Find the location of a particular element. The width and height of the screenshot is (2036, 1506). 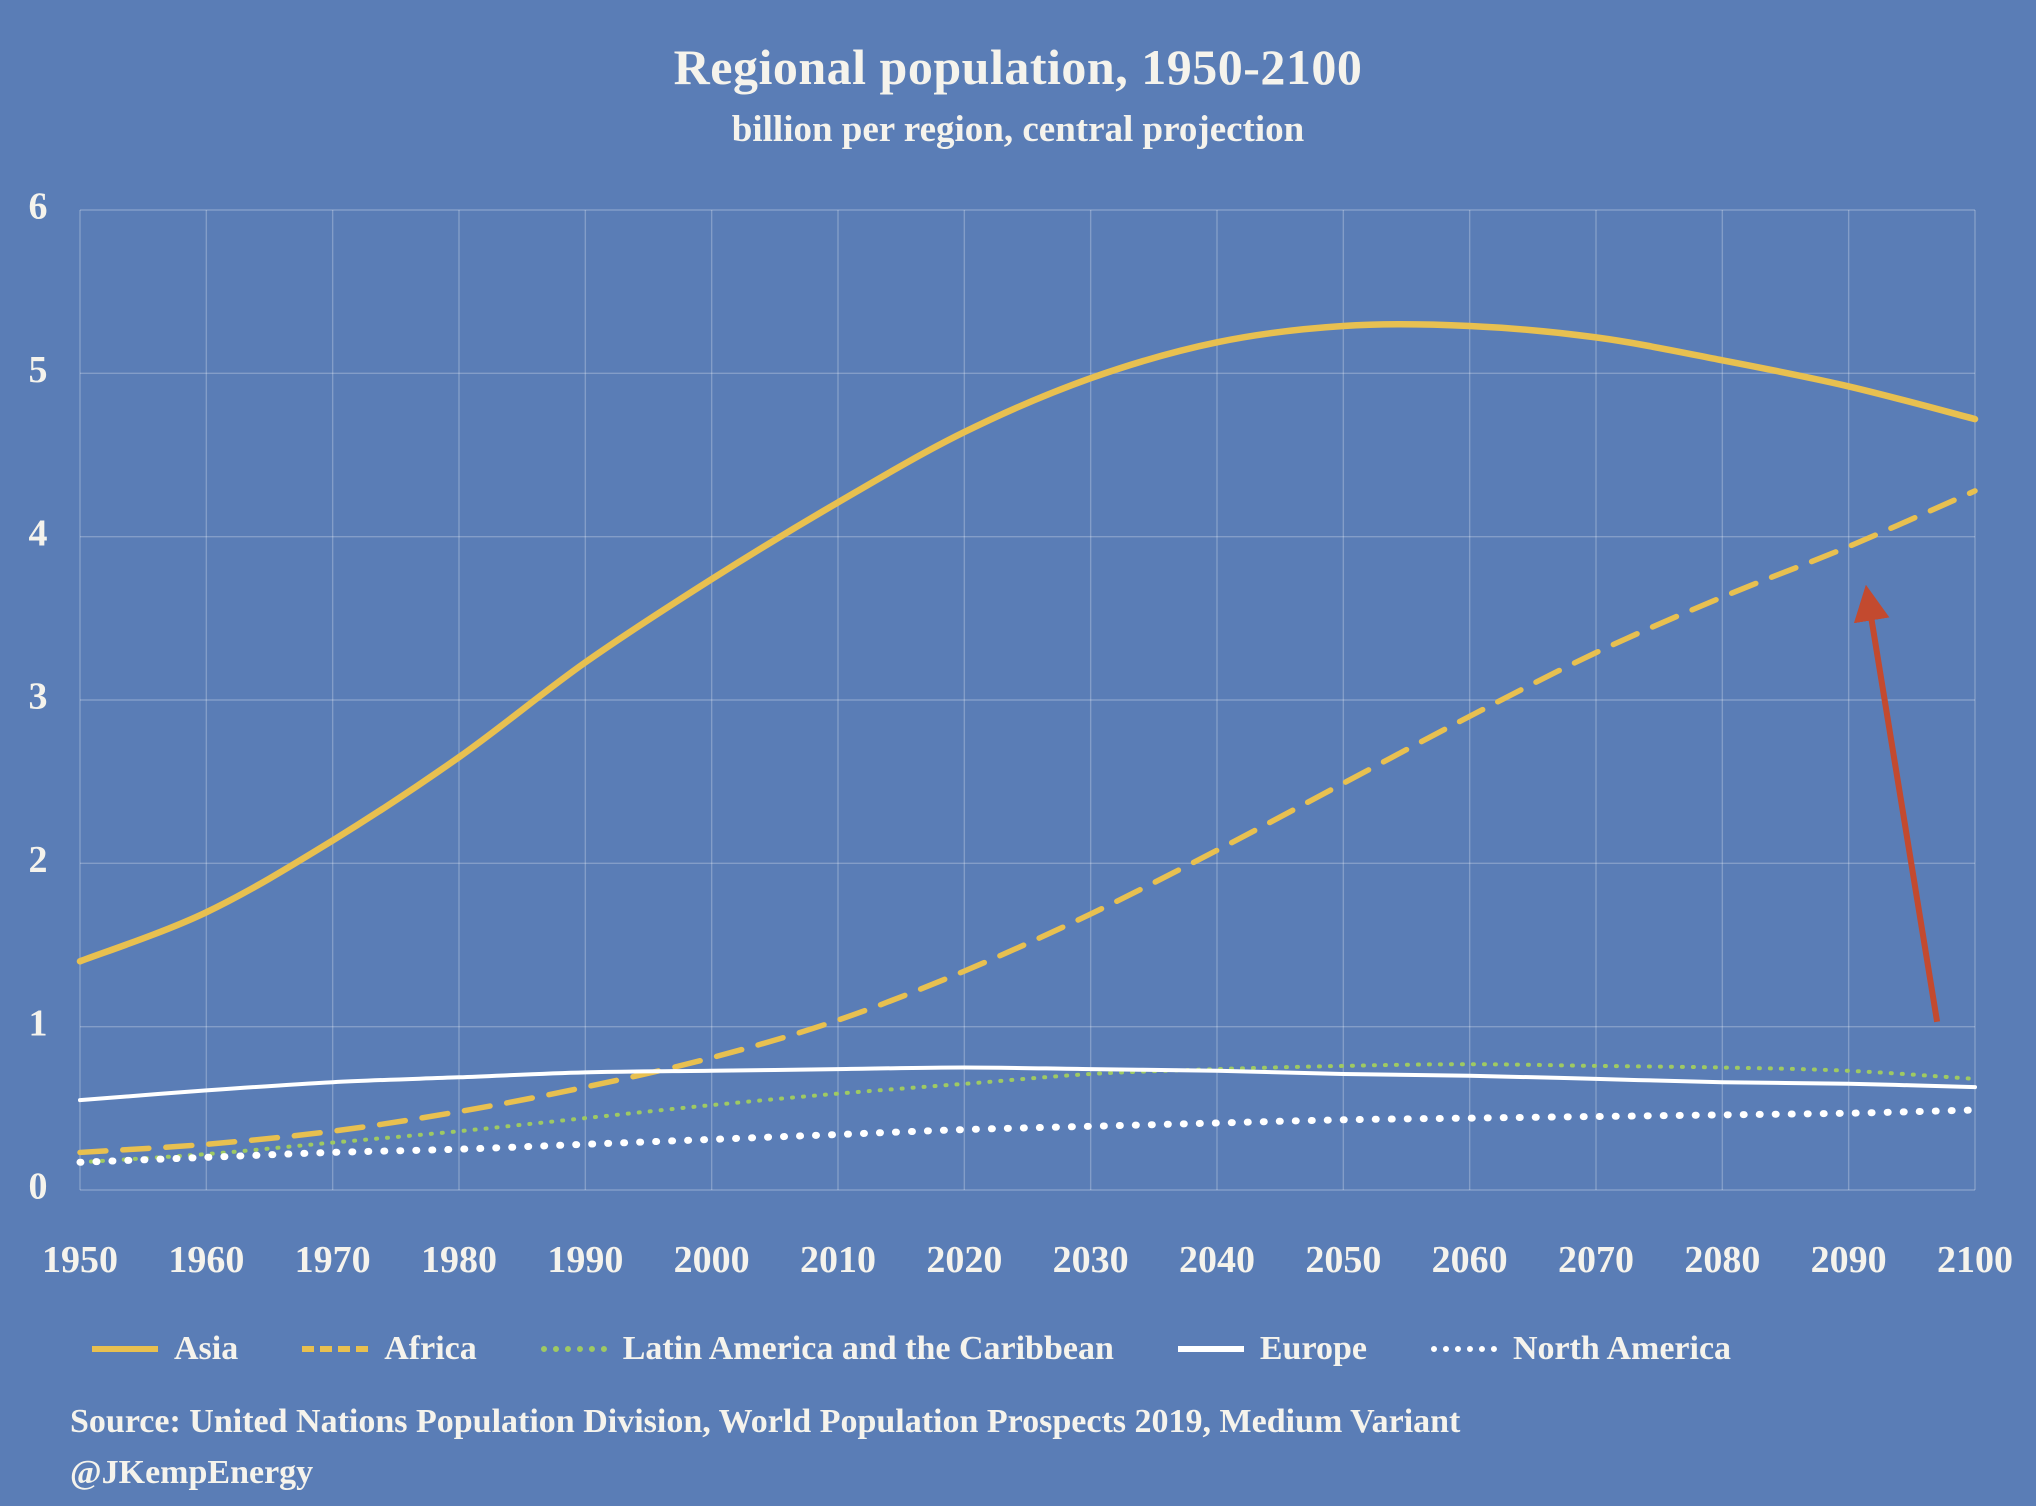

legend-line-sample-africa is located at coordinates (335, 1349).